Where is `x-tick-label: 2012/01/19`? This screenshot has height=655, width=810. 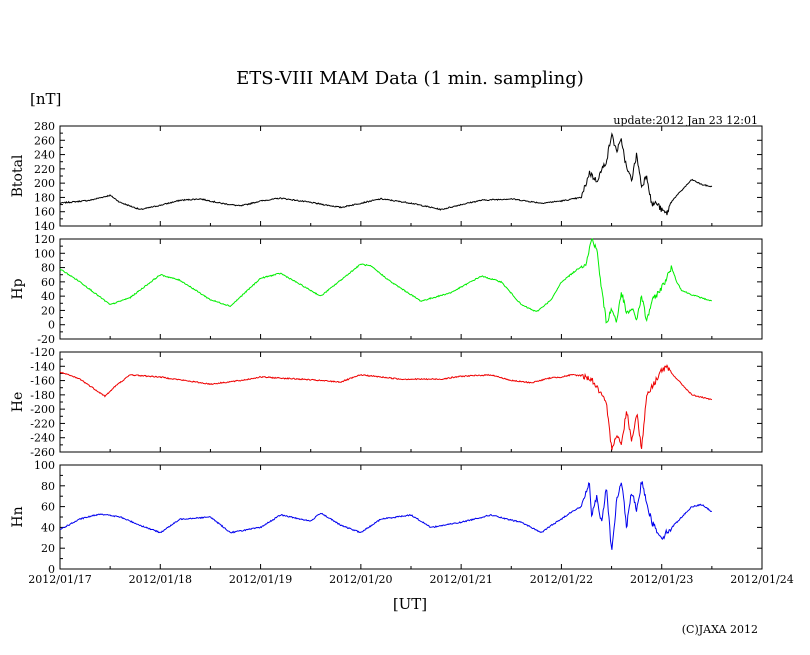
x-tick-label: 2012/01/19 is located at coordinates (260, 579).